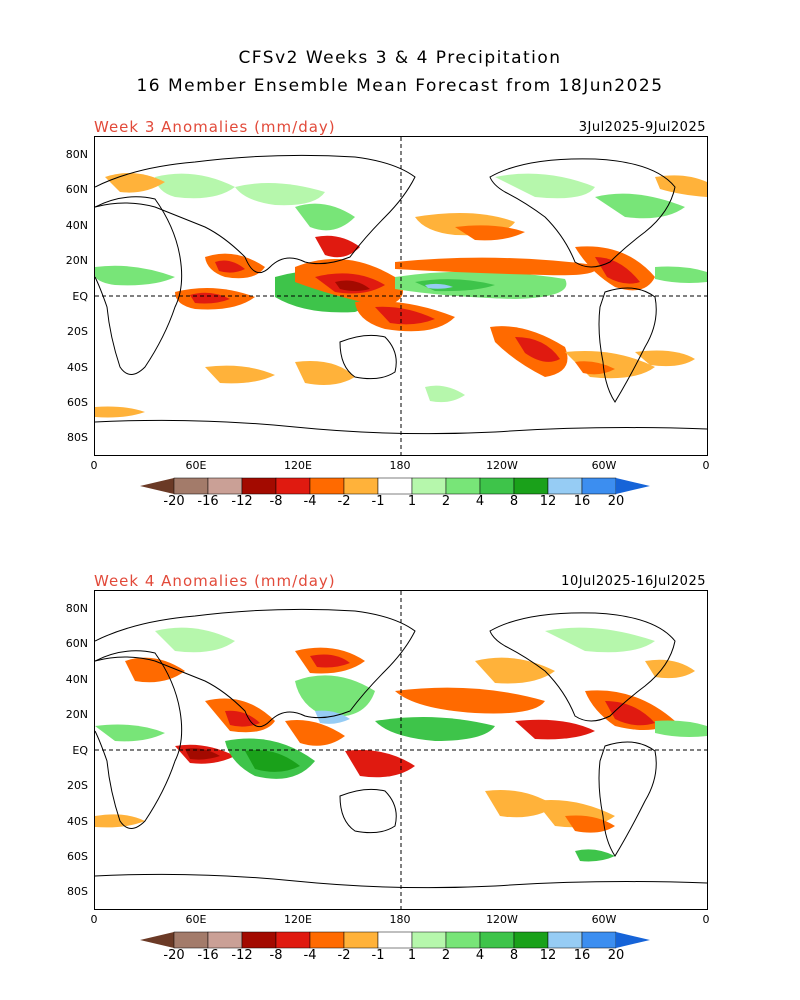 The width and height of the screenshot is (800, 1000). I want to click on week3-colorbar, so click(395, 486).